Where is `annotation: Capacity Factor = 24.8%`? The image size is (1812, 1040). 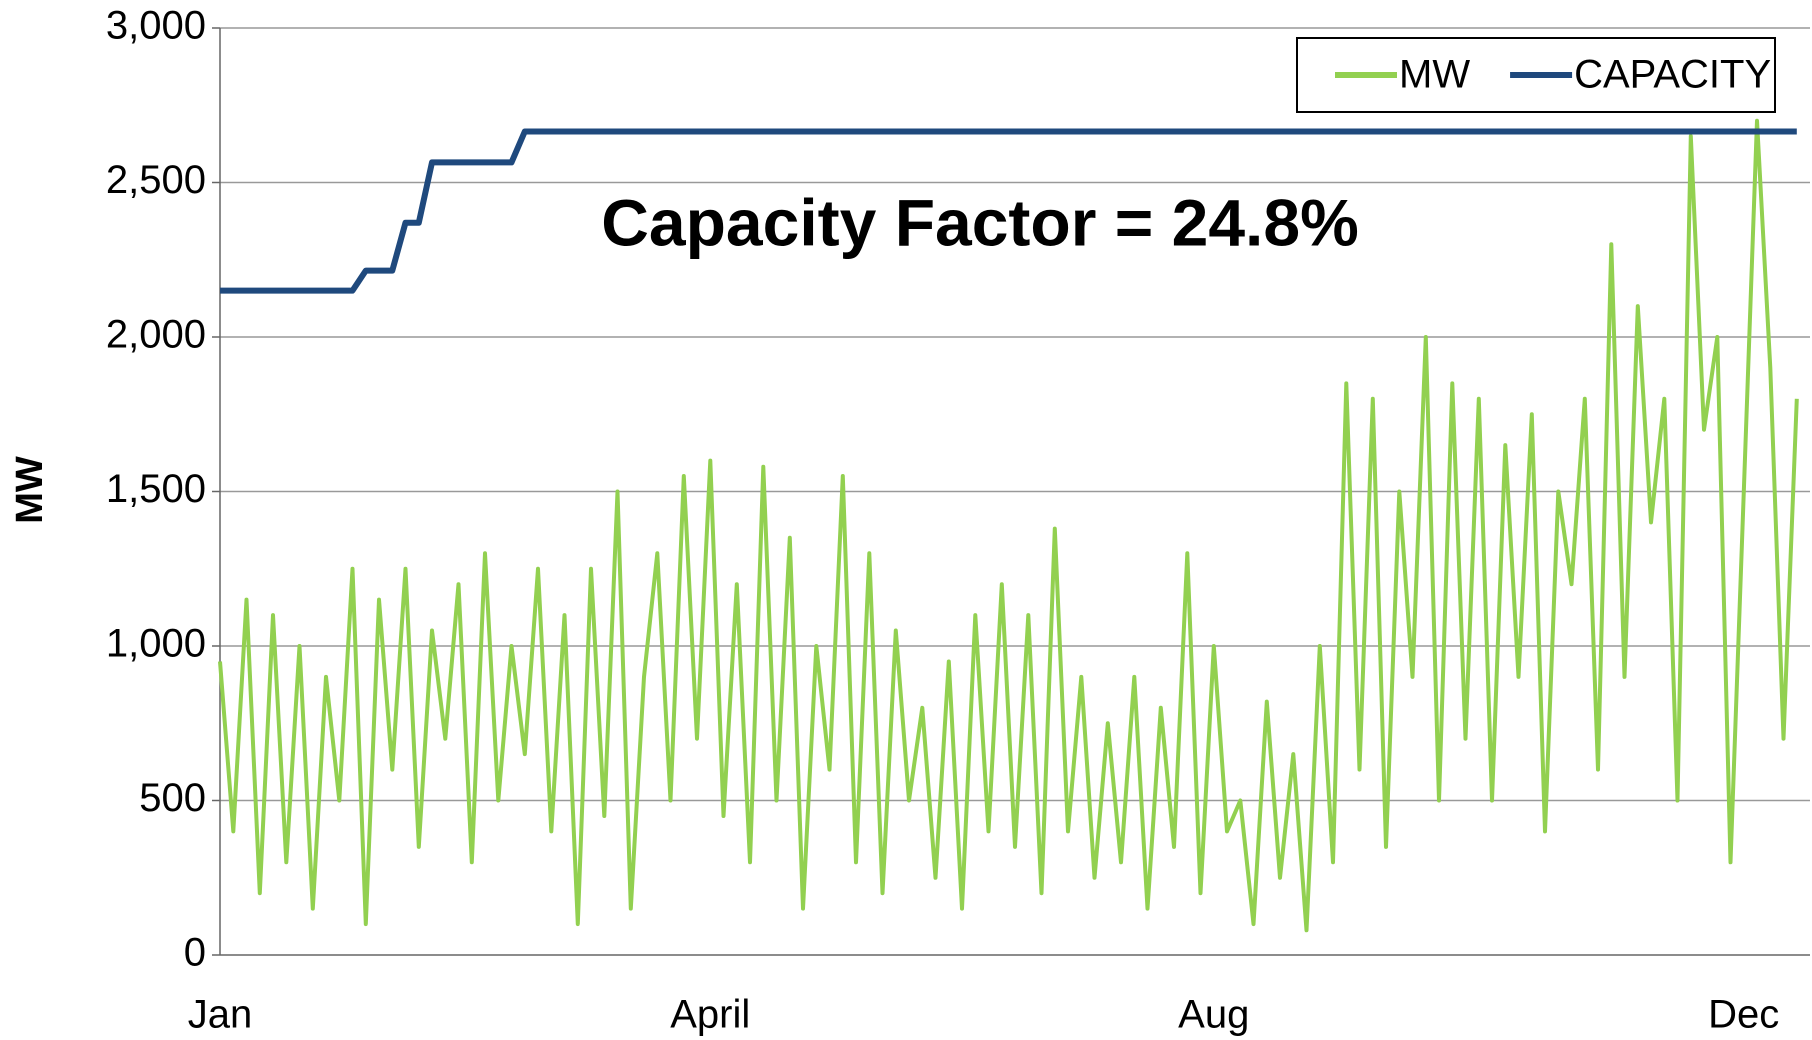 annotation: Capacity Factor = 24.8% is located at coordinates (980, 222).